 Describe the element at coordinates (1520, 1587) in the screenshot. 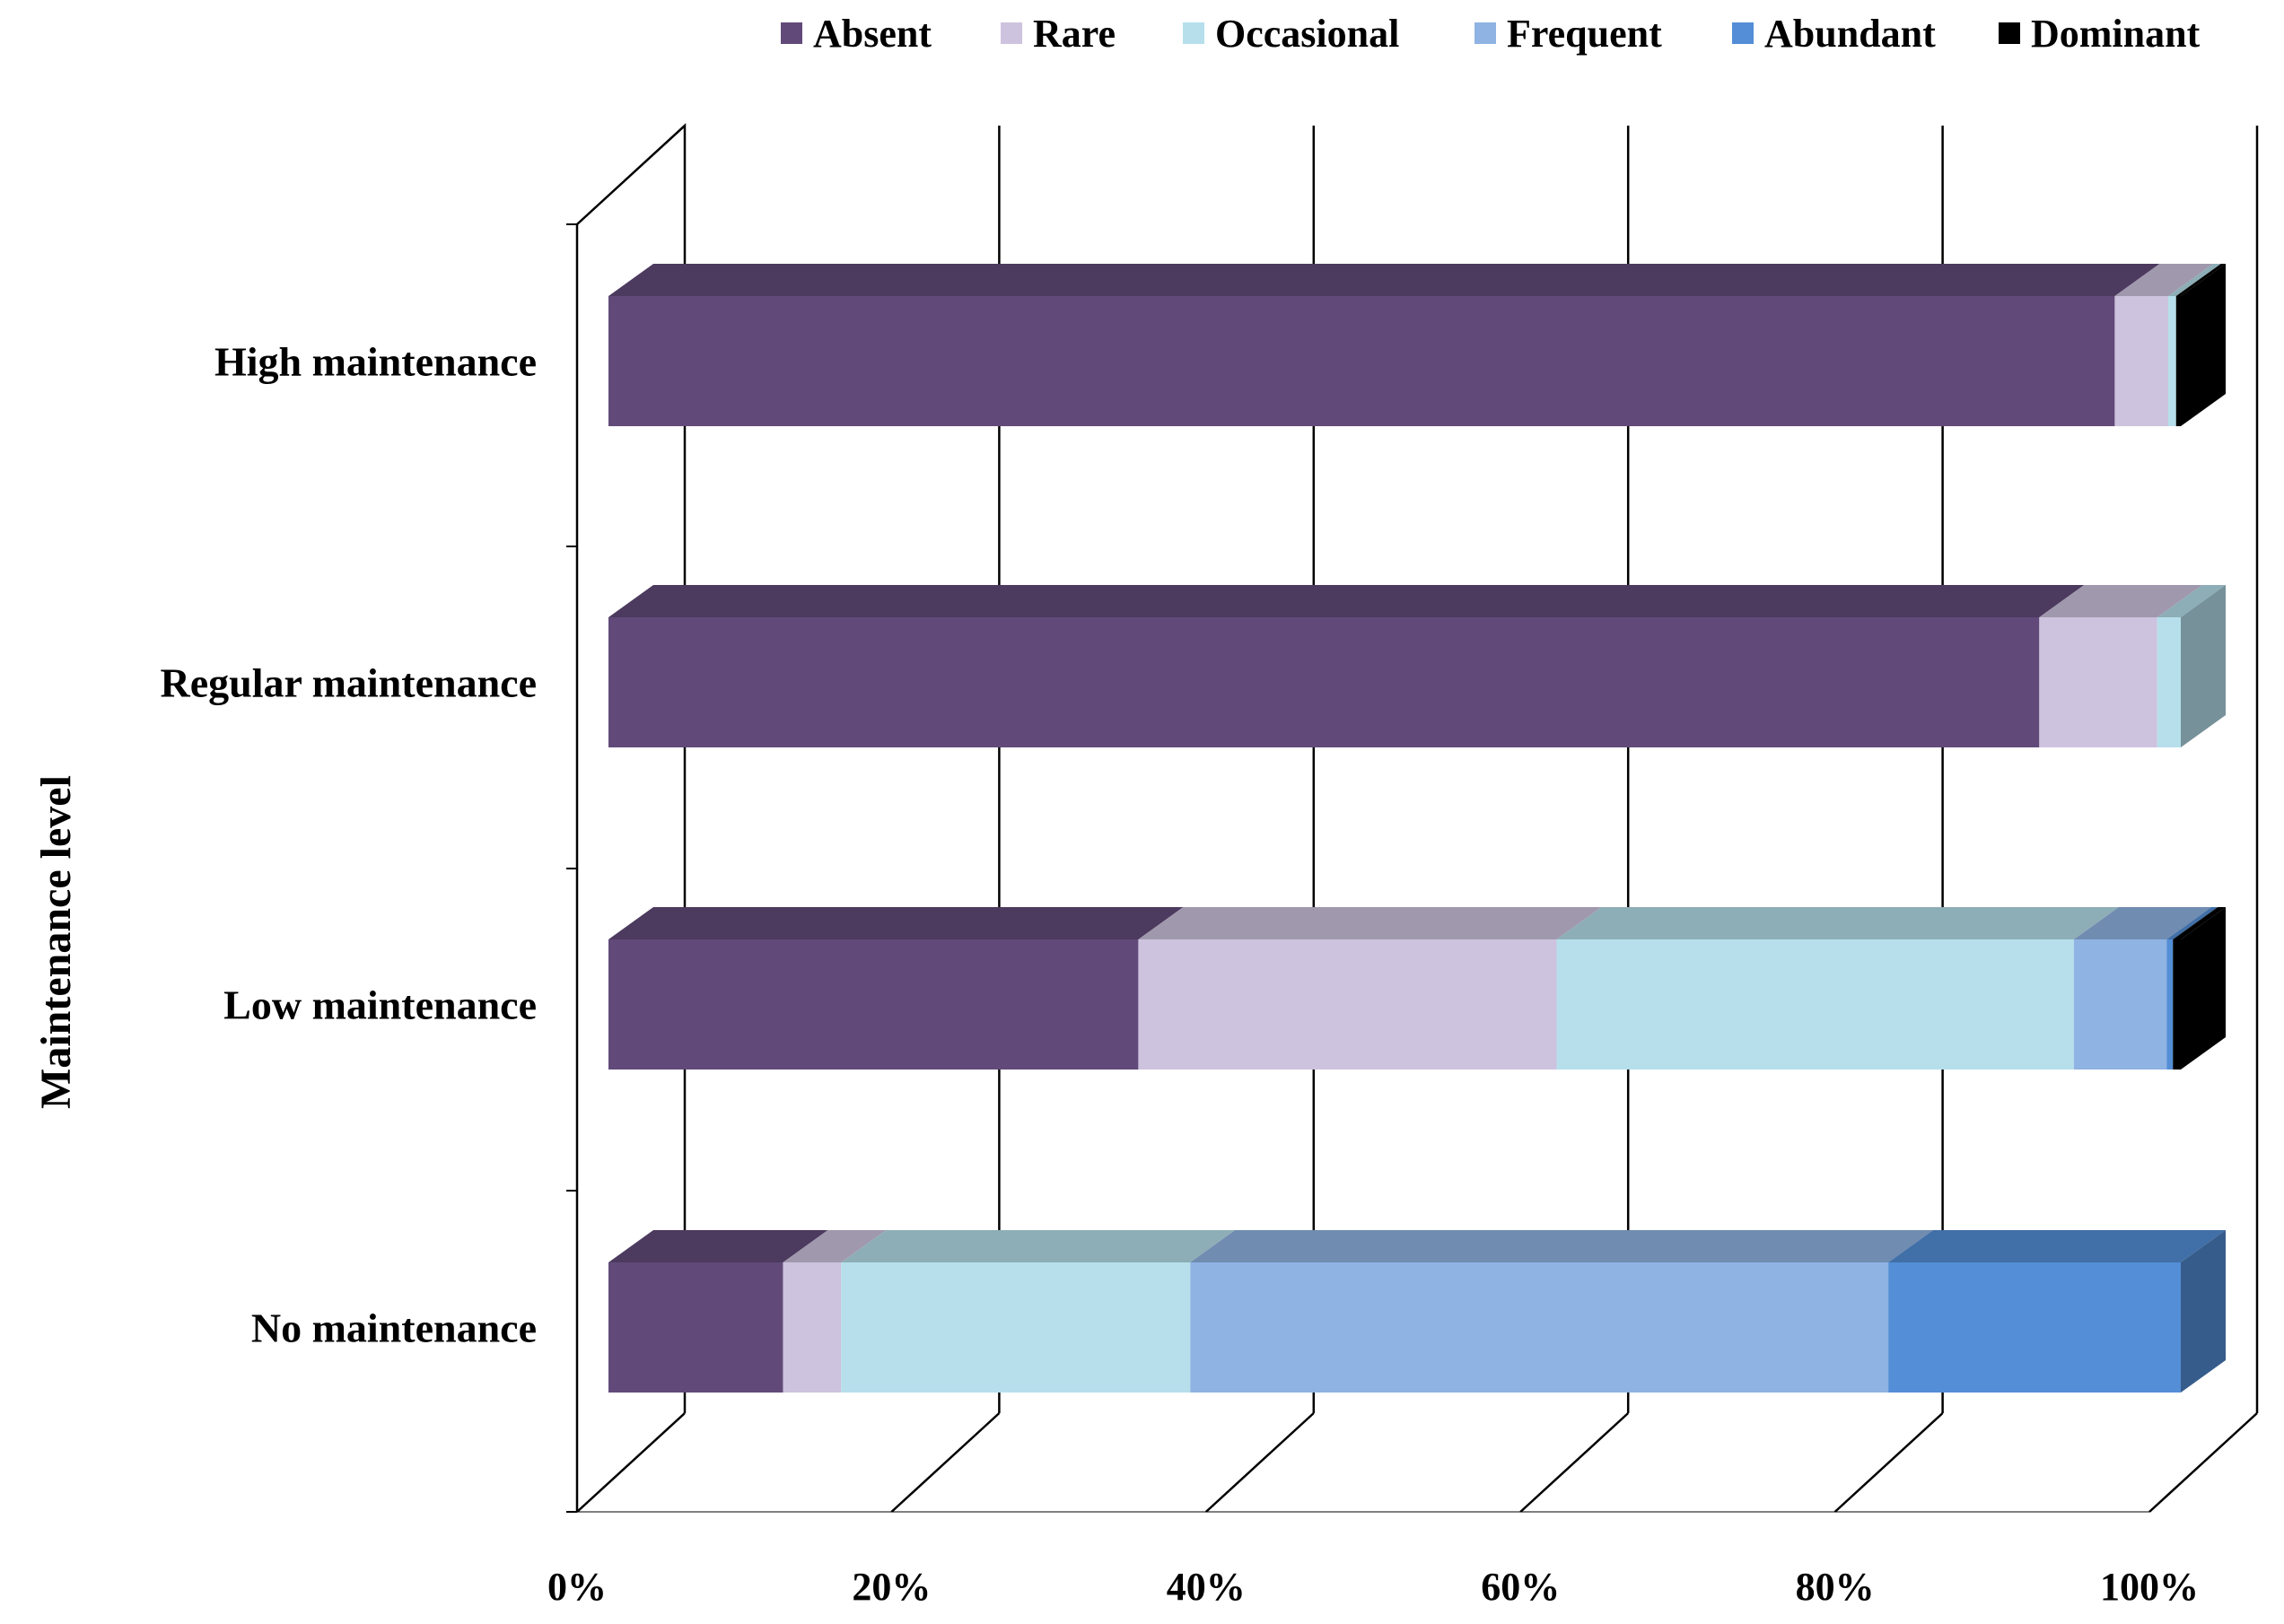

I see `x-tick-label-60: 60%` at that location.